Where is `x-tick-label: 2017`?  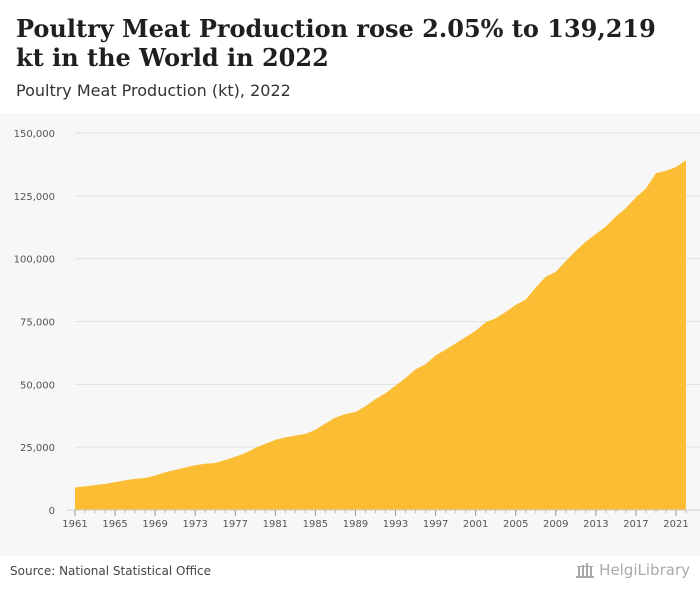 x-tick-label: 2017 is located at coordinates (635, 524).